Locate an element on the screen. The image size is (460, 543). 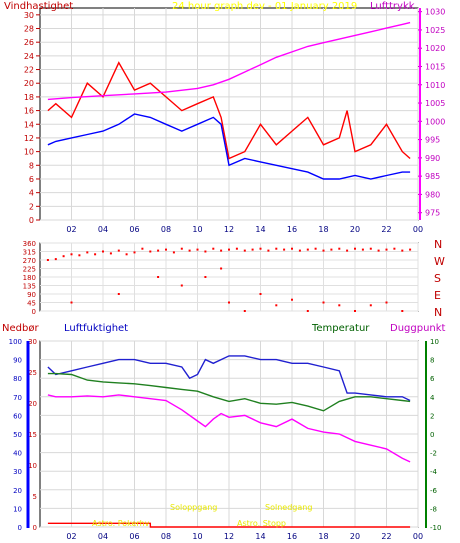
pressure-tick-label: 1030 is located at coordinates (435, 12).